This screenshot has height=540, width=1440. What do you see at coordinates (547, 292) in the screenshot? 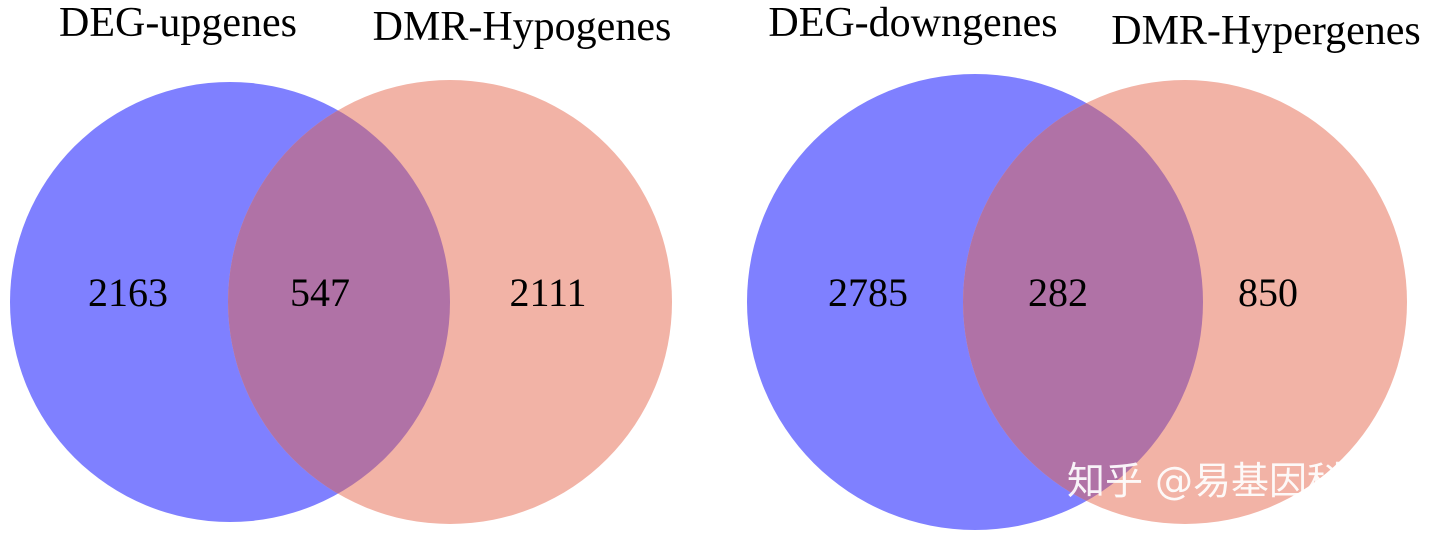
I see `right-only-count: 2111` at bounding box center [547, 292].